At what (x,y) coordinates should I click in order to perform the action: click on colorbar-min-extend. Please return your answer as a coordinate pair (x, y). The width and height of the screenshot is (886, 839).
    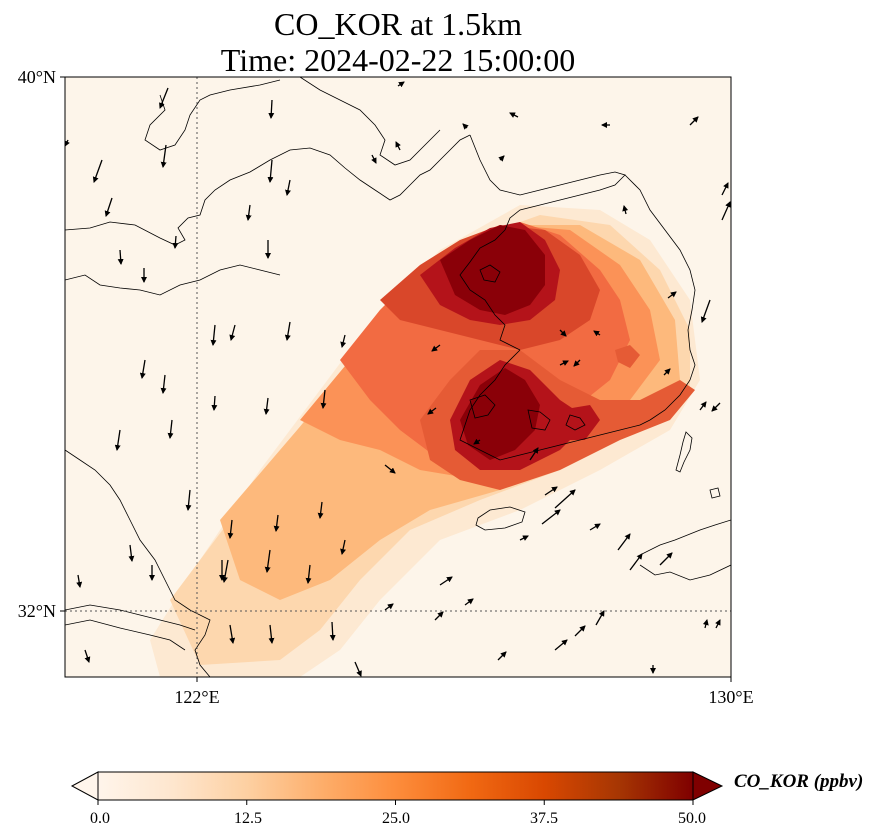
    Looking at the image, I should click on (84, 786).